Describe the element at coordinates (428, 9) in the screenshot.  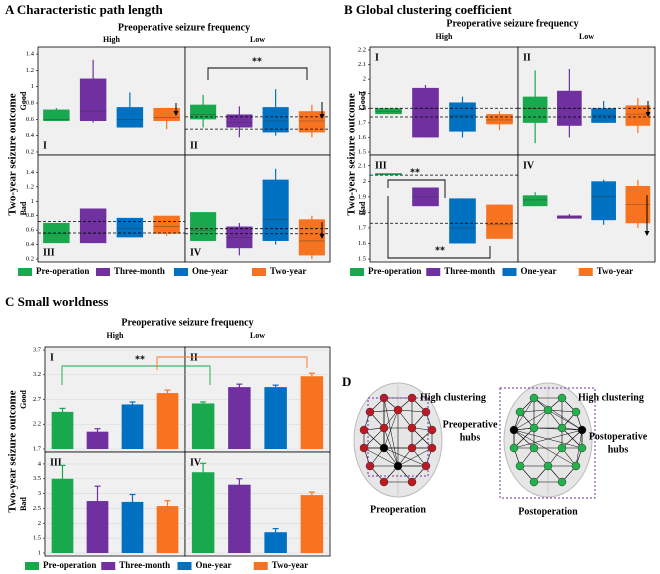
I see `panel-title: B Global clustering coefficient` at that location.